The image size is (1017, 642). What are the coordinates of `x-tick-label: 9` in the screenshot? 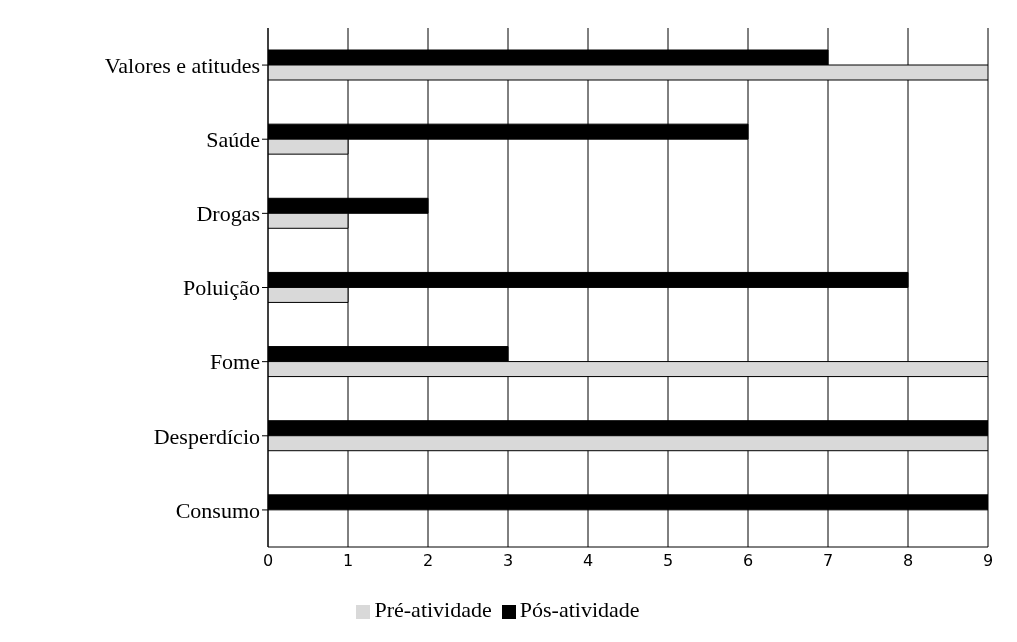 It's located at (988, 561).